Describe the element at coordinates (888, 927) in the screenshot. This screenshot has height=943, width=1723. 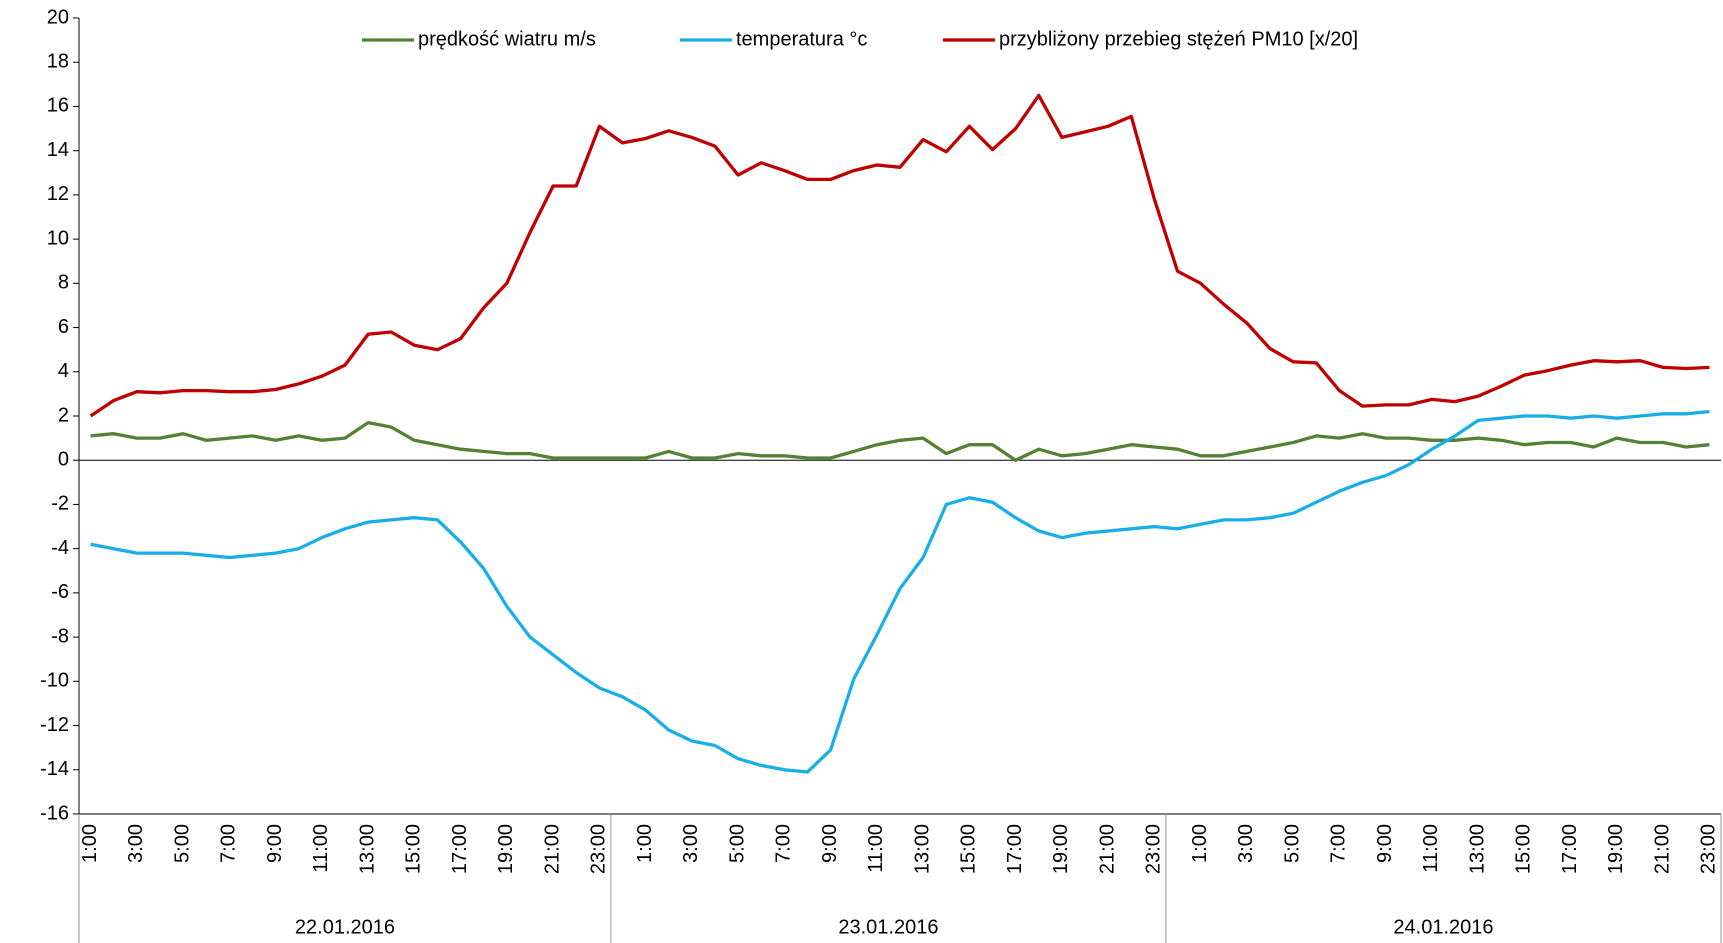
I see `group-label: 23.01.2016` at that location.